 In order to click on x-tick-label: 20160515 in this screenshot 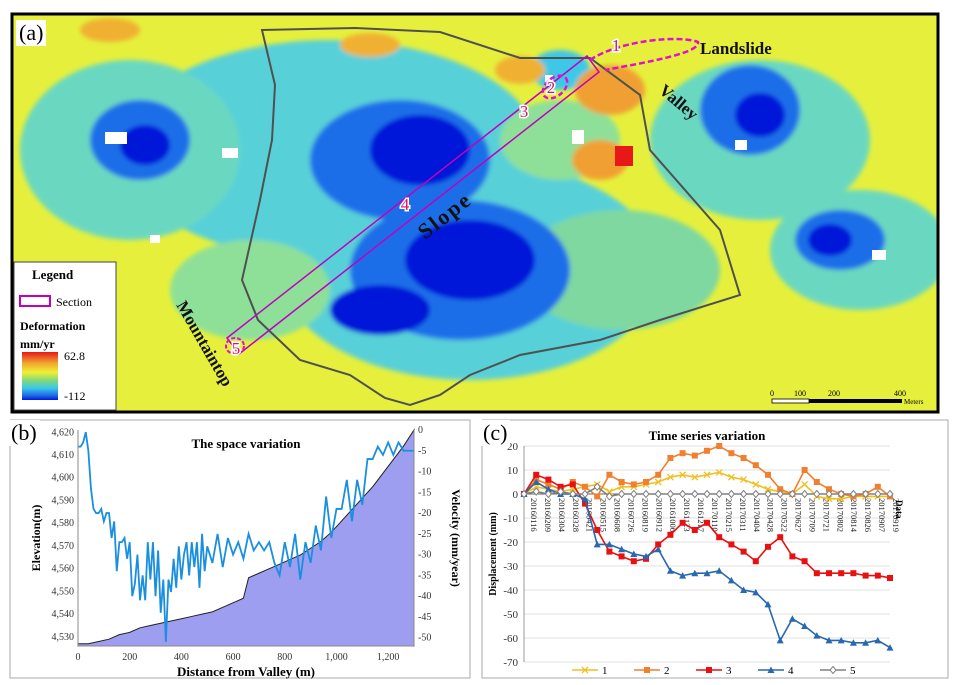, I will do `click(604, 515)`.